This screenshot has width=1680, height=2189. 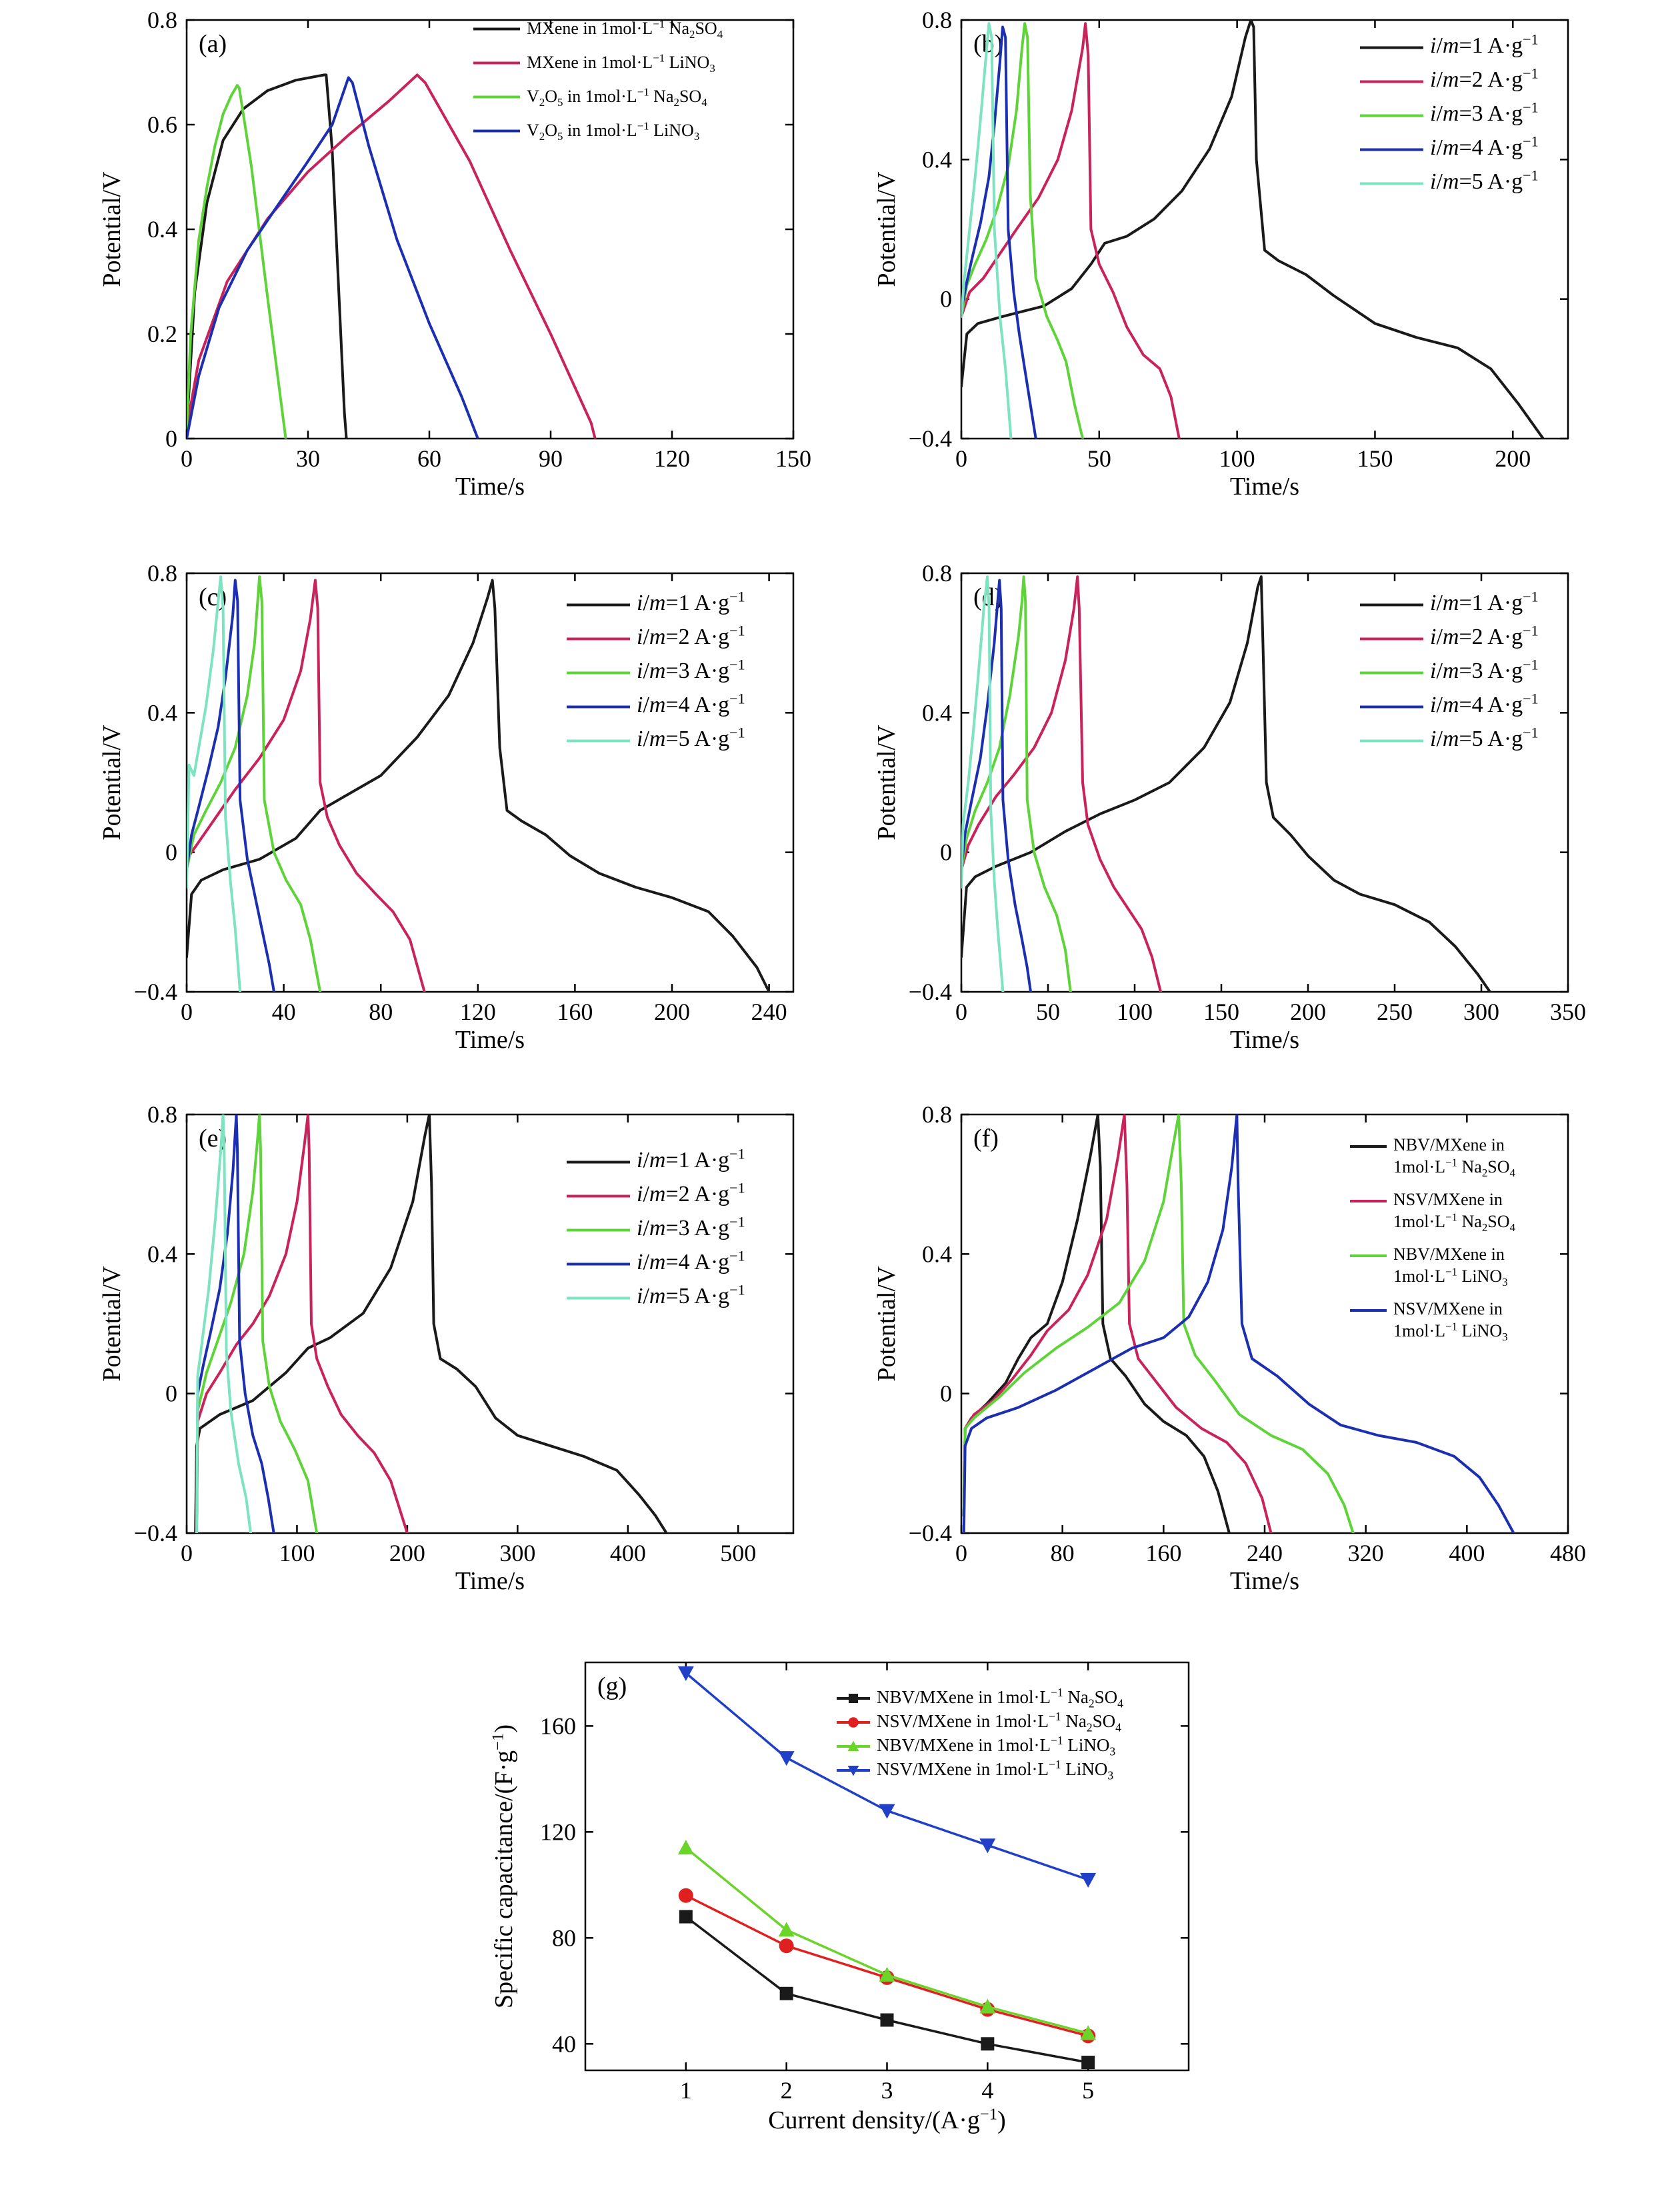 I want to click on legend-label: MXene in 1mol·L−1 LiNO3, so click(x=621, y=63).